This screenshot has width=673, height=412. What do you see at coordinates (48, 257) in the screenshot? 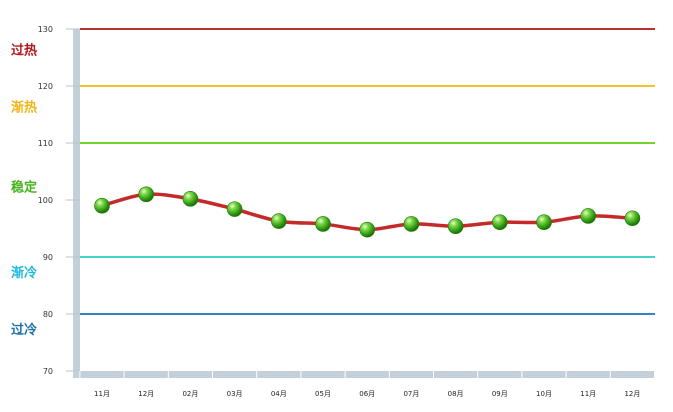
I see `y-tick-label: 90` at bounding box center [48, 257].